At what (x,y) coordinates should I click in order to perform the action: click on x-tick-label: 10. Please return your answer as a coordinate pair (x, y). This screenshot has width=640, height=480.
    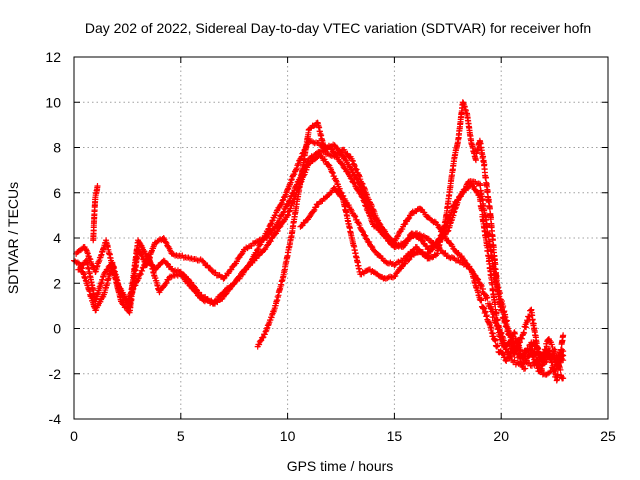
    Looking at the image, I should click on (288, 436).